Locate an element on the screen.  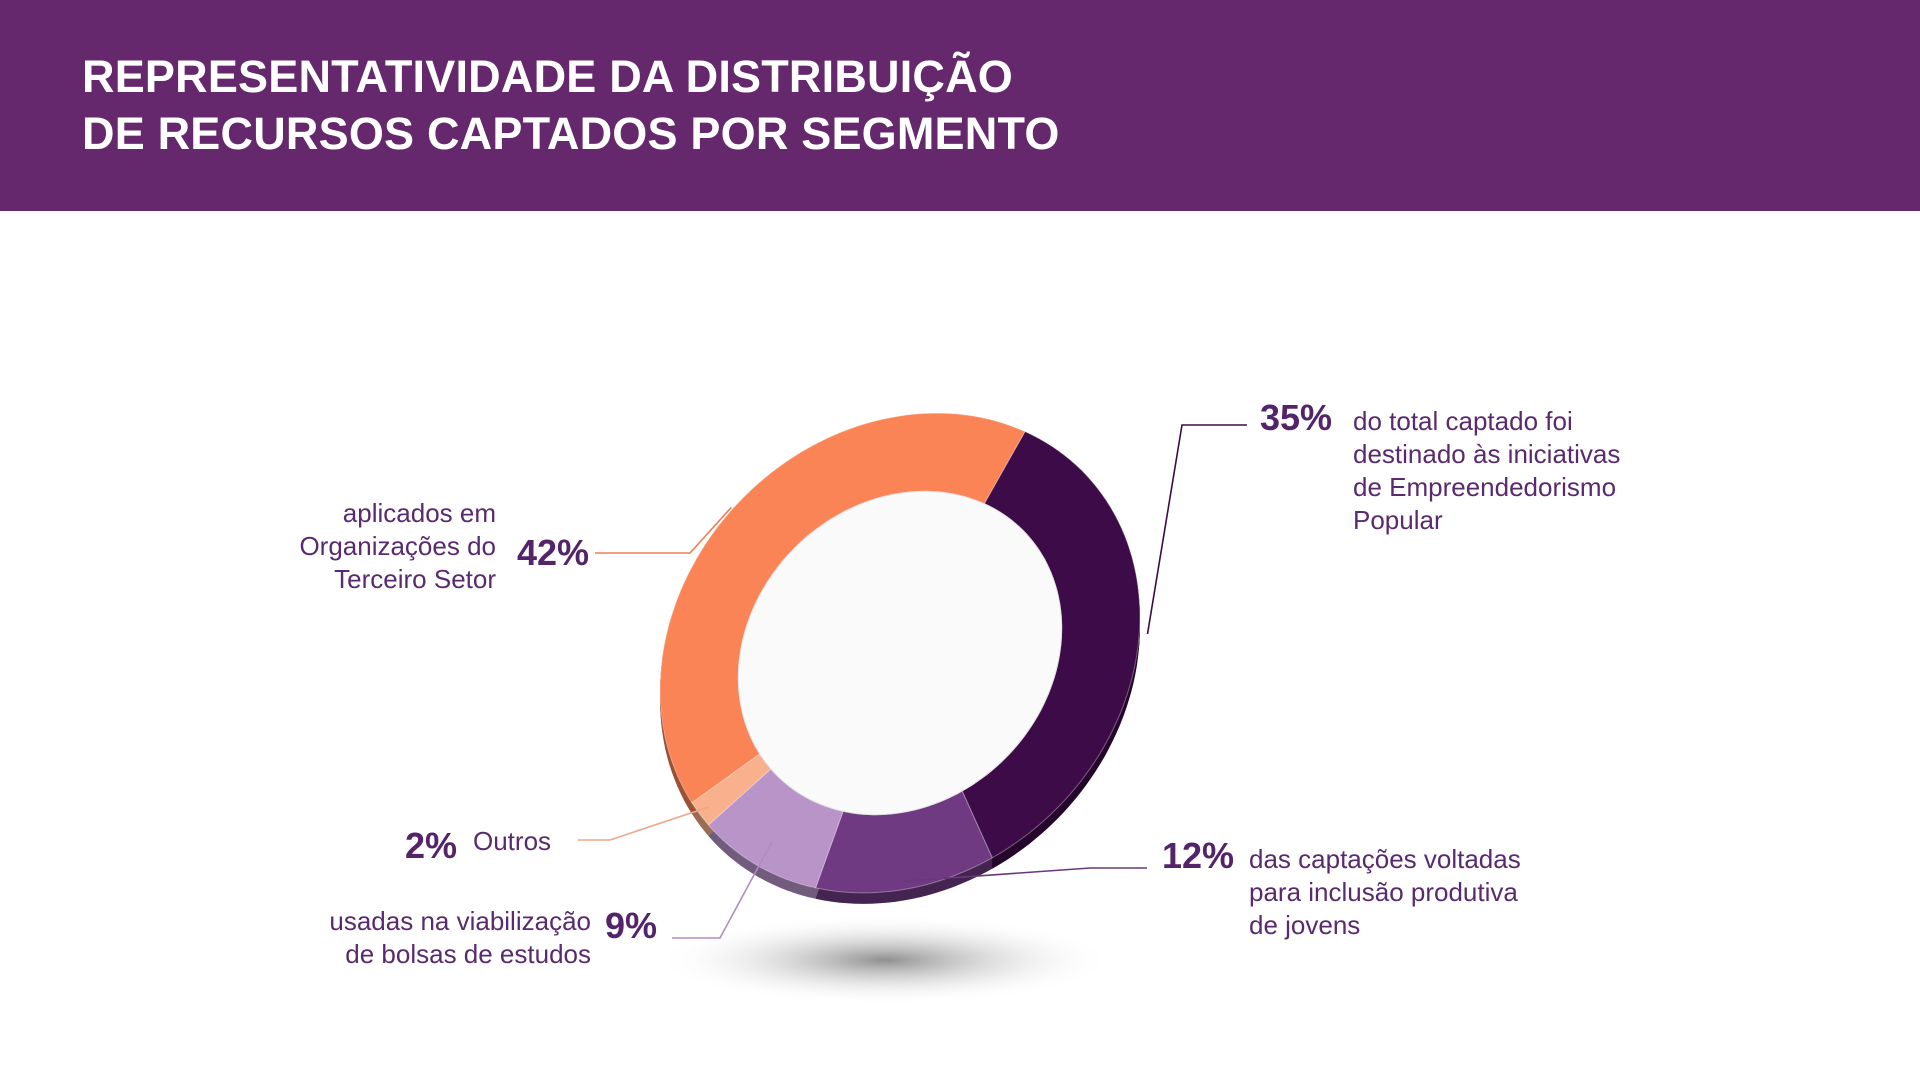
slice-description-line: de jovens is located at coordinates (1305, 925).